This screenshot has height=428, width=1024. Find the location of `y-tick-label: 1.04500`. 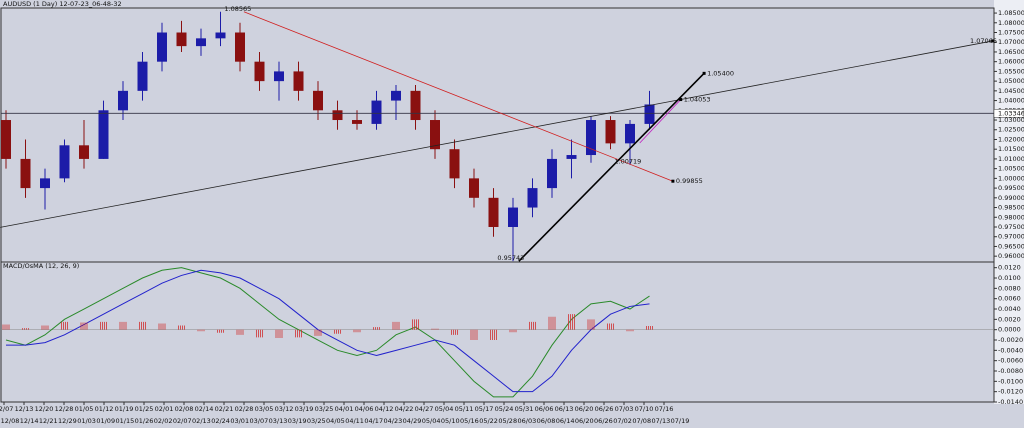

y-tick-label: 1.04500 is located at coordinates (1011, 91).